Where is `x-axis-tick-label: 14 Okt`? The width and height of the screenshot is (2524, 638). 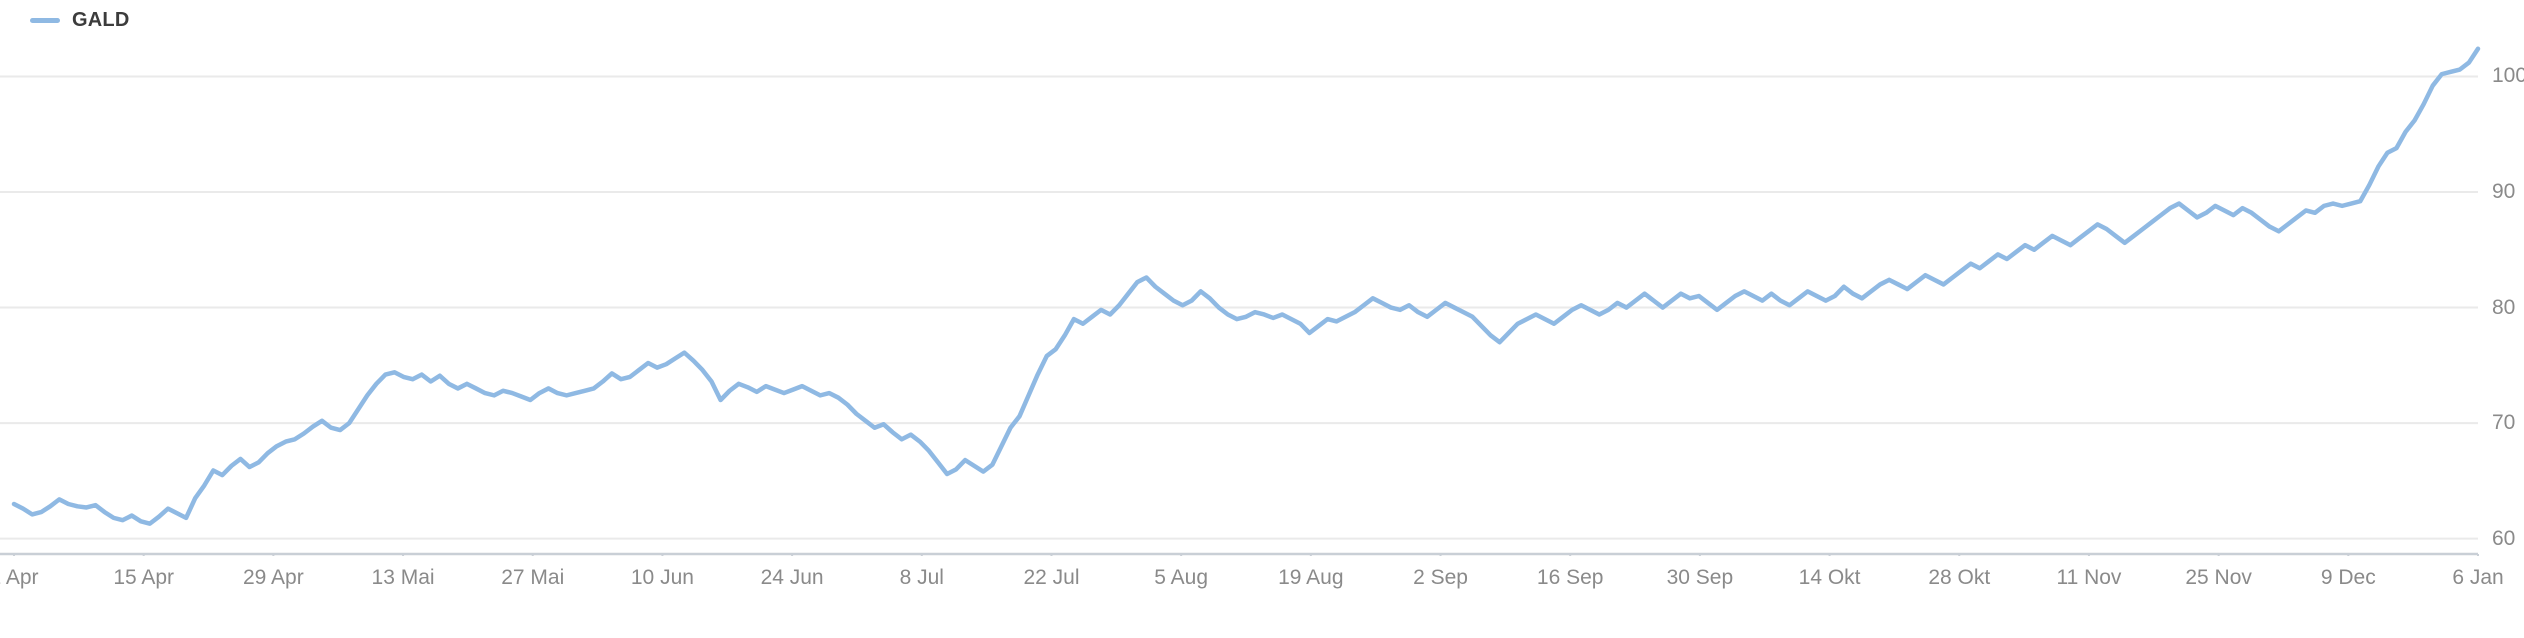
x-axis-tick-label: 14 Okt is located at coordinates (1829, 577).